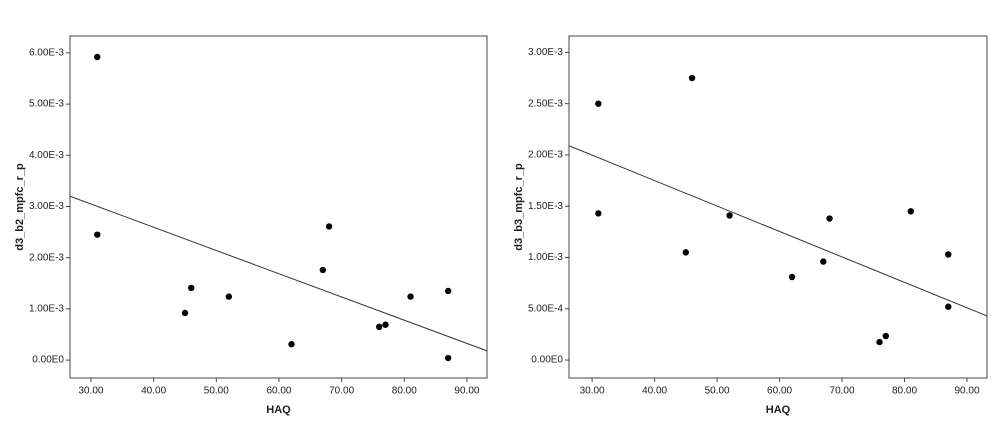  What do you see at coordinates (519, 207) in the screenshot?
I see `y-axis-title: d3_b3_mpfc_r_p` at bounding box center [519, 207].